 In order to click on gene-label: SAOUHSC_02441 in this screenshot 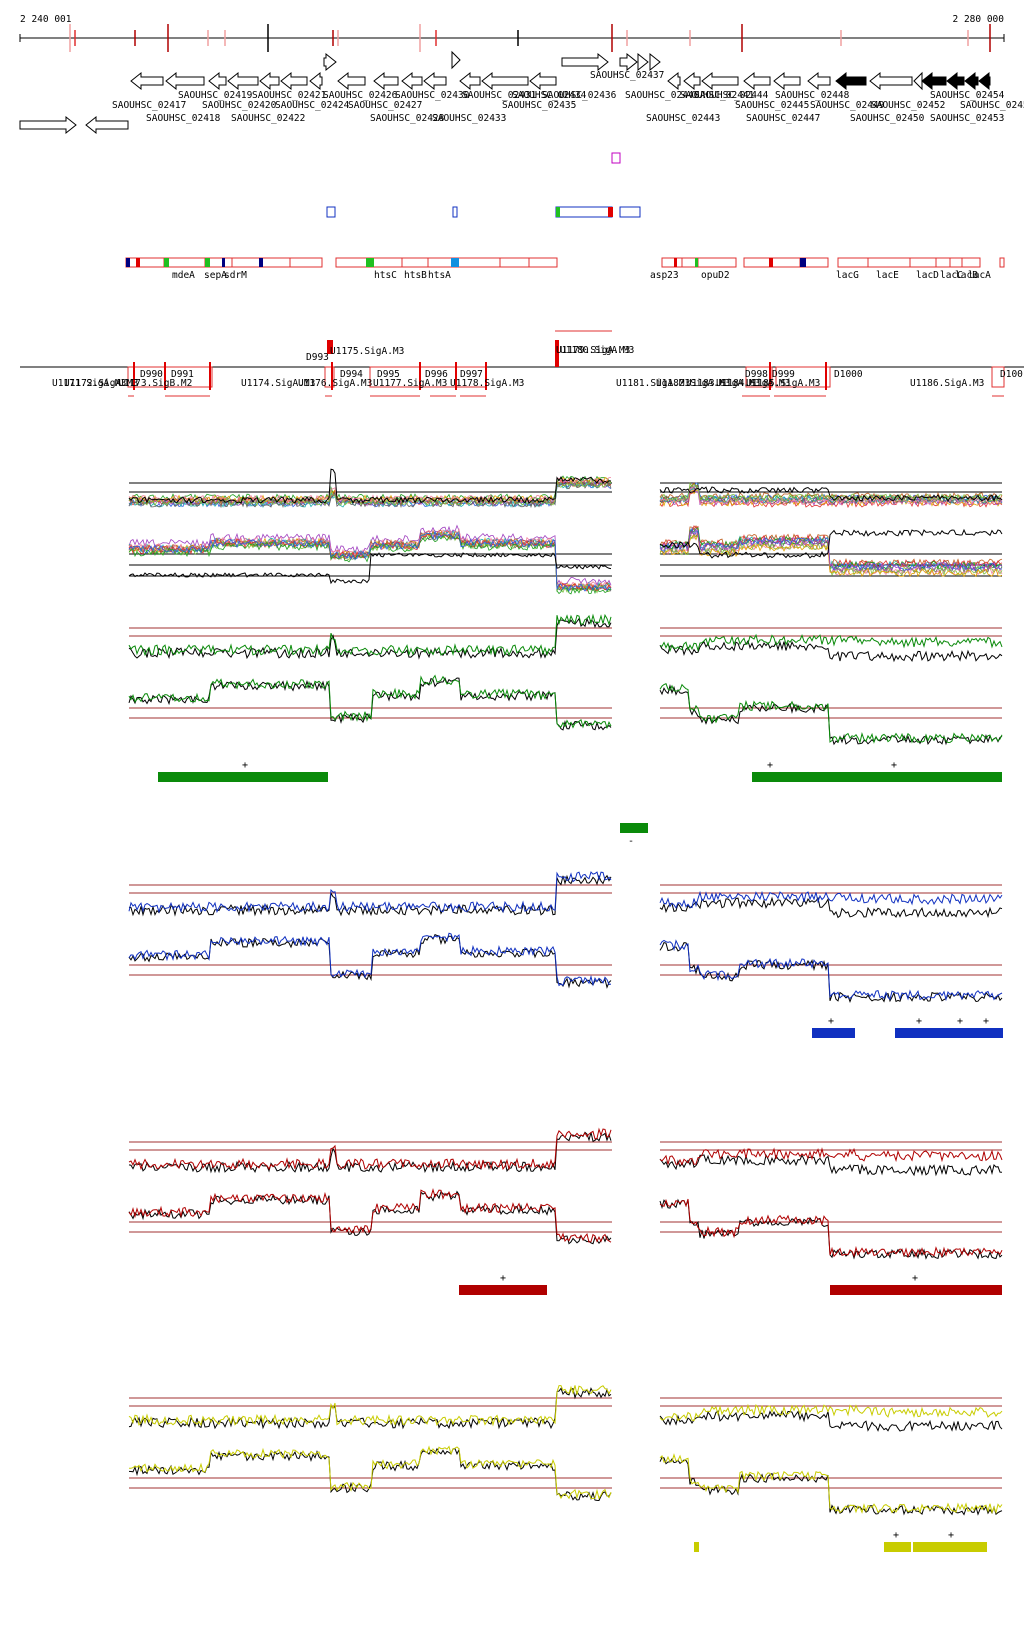, I will do `click(717, 95)`.